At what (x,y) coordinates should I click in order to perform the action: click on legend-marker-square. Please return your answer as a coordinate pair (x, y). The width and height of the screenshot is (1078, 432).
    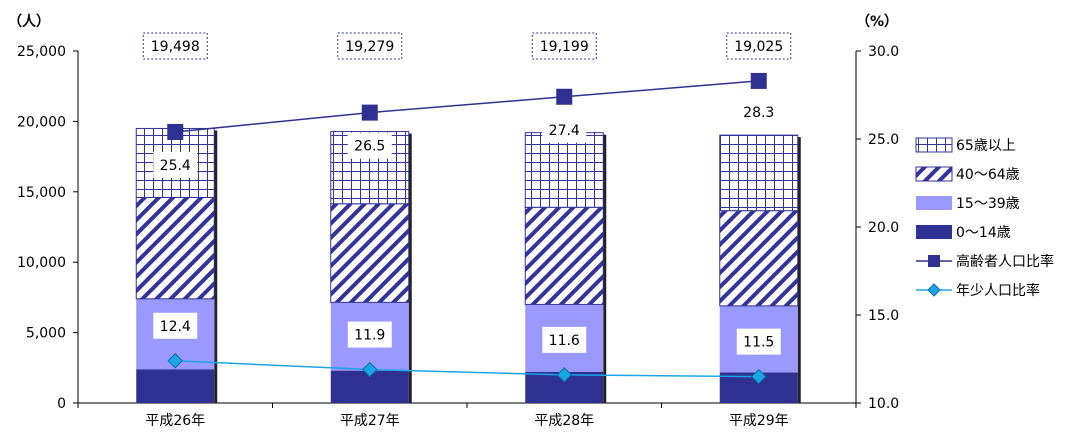
    Looking at the image, I should click on (934, 261).